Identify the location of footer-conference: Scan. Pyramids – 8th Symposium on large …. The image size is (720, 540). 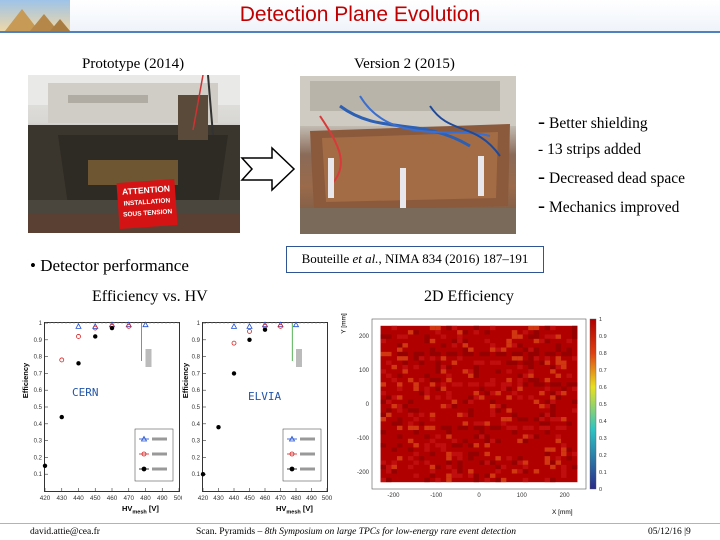
(356, 532).